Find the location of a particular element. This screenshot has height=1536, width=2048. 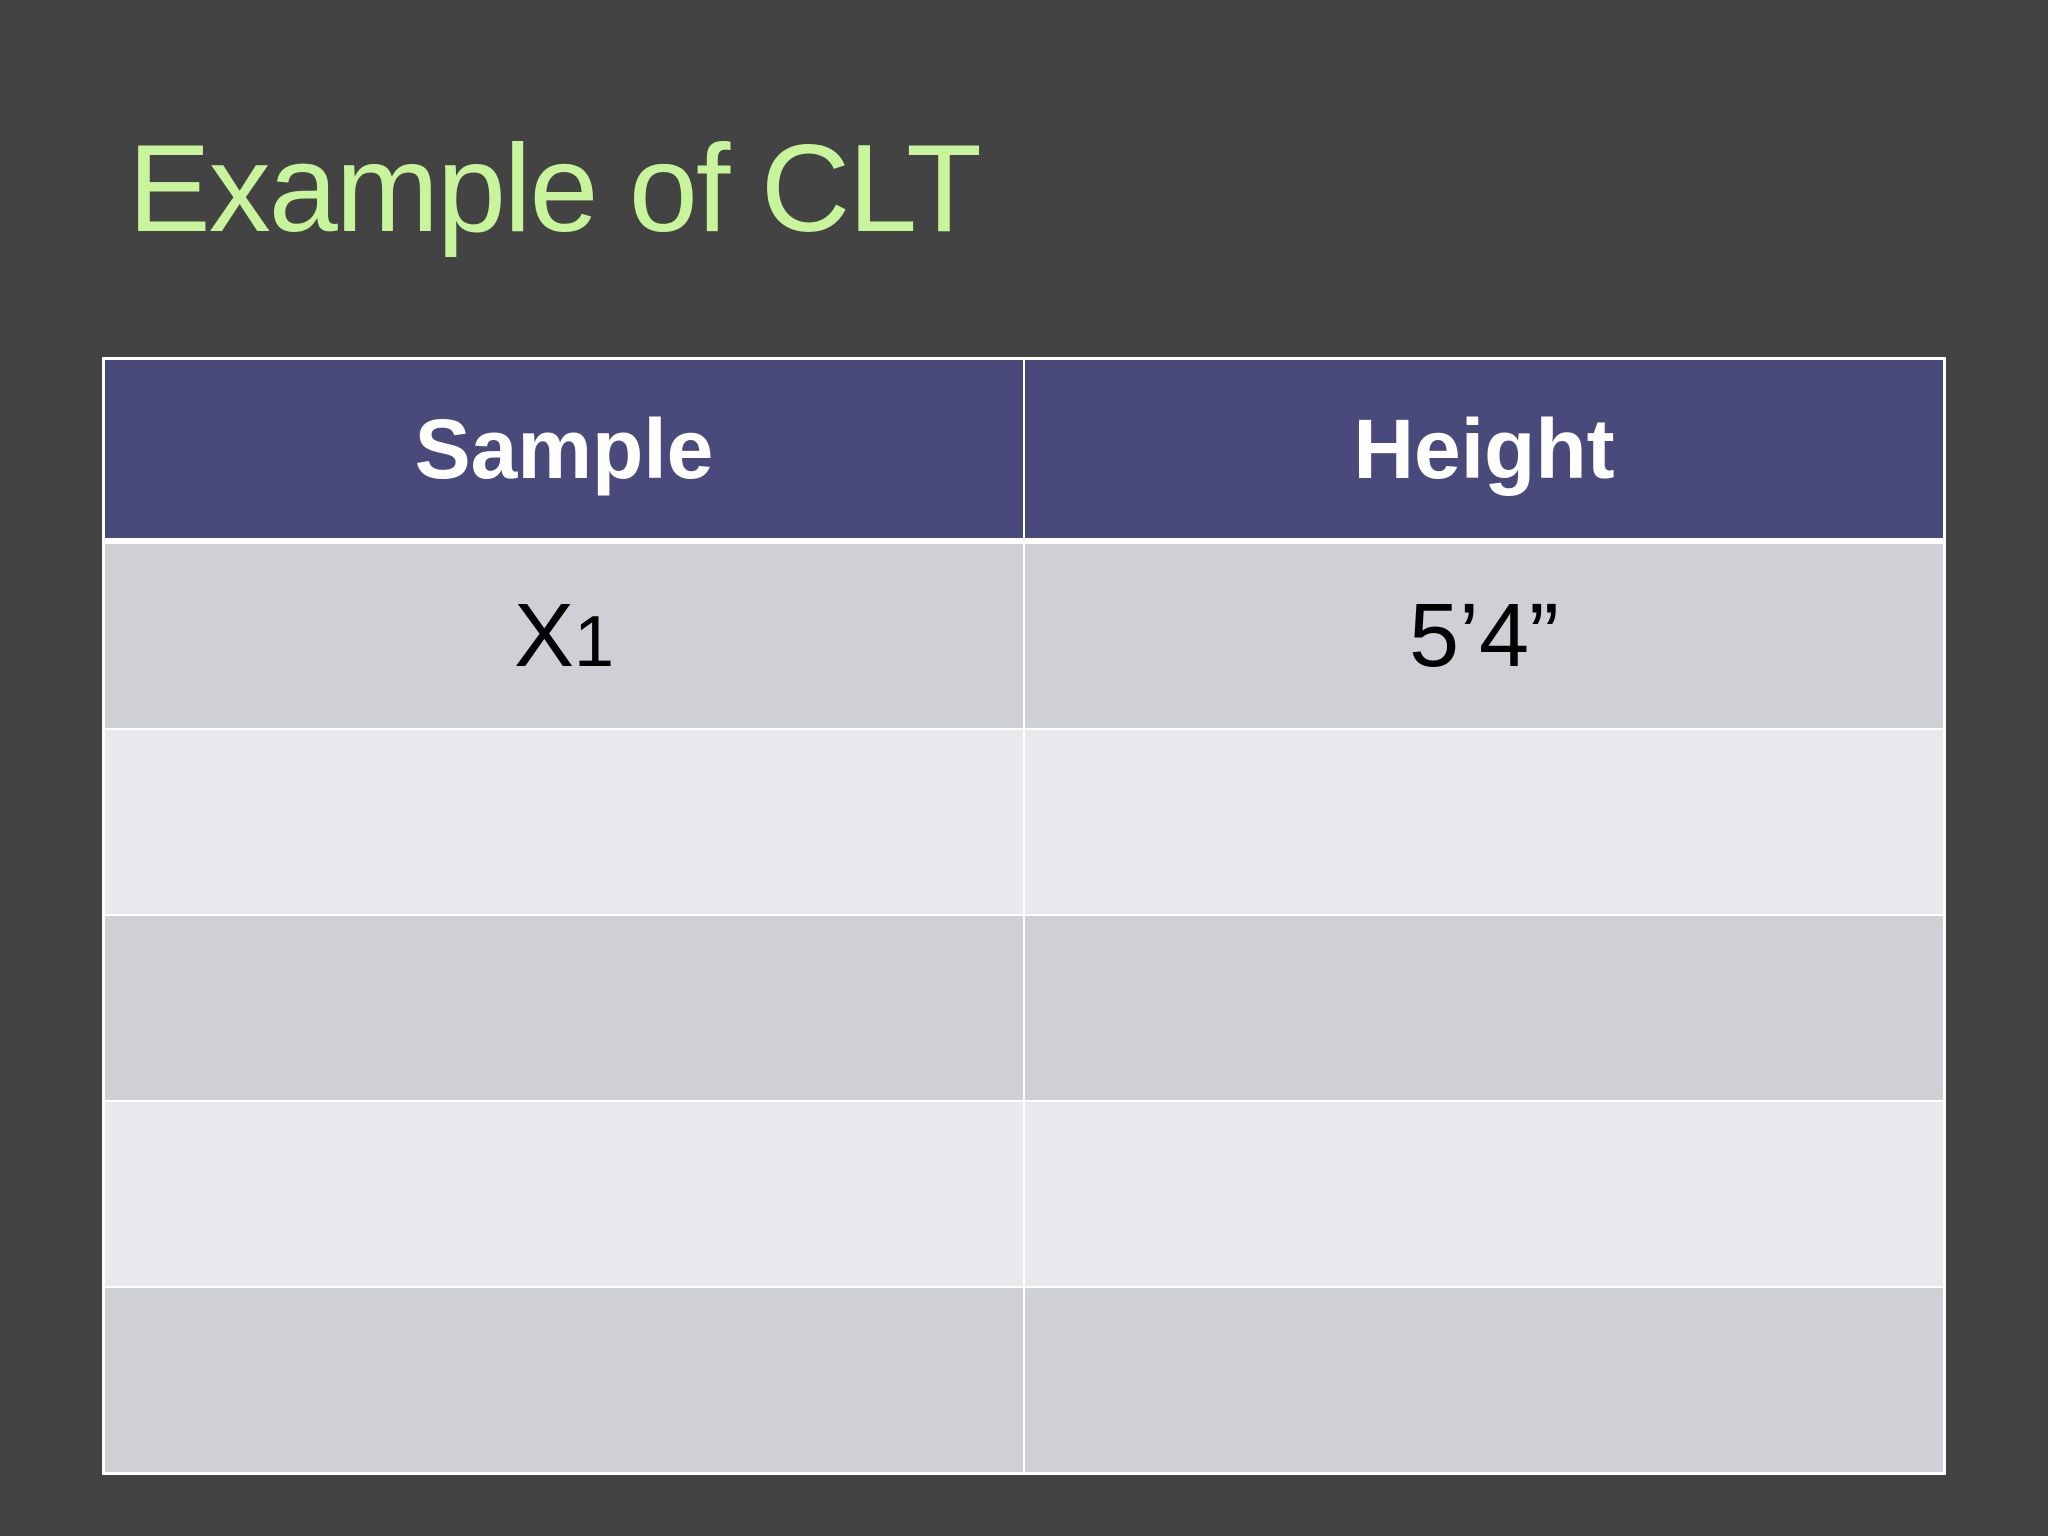

header-row: Sample Height is located at coordinates (1024, 450).